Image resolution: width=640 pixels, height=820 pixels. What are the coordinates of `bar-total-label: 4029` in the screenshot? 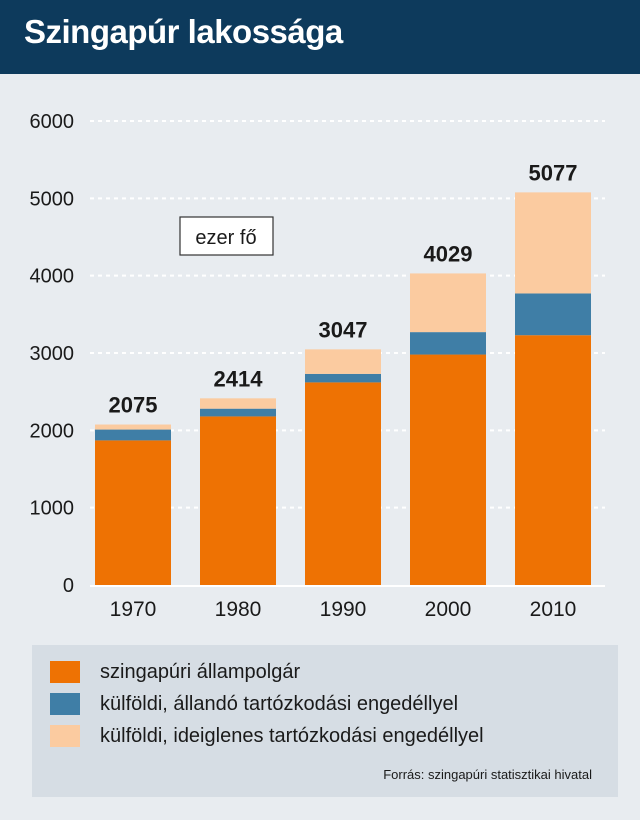 It's located at (448, 253).